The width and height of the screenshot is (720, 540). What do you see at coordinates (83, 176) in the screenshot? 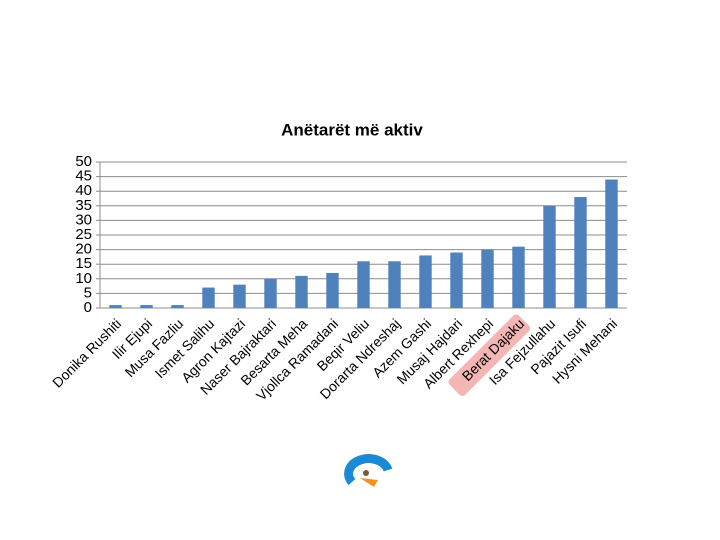
I see `y-tick-label: 45` at bounding box center [83, 176].